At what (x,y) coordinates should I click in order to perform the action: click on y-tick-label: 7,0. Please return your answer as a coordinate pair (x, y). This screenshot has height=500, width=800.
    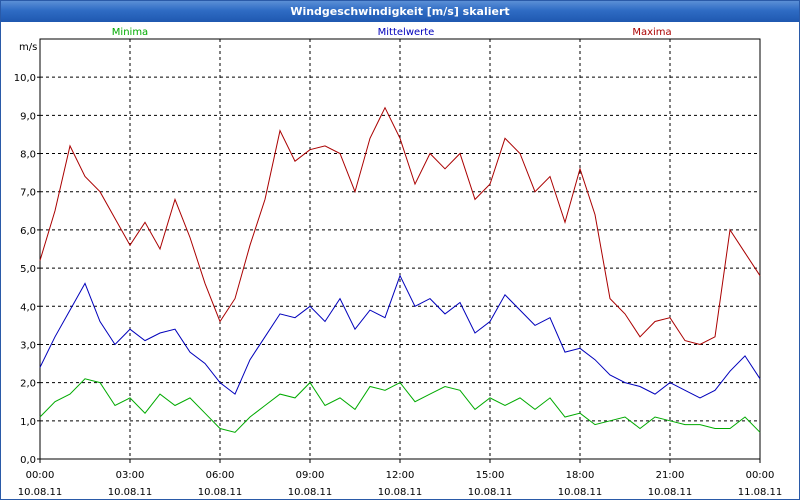
    Looking at the image, I should click on (28, 193).